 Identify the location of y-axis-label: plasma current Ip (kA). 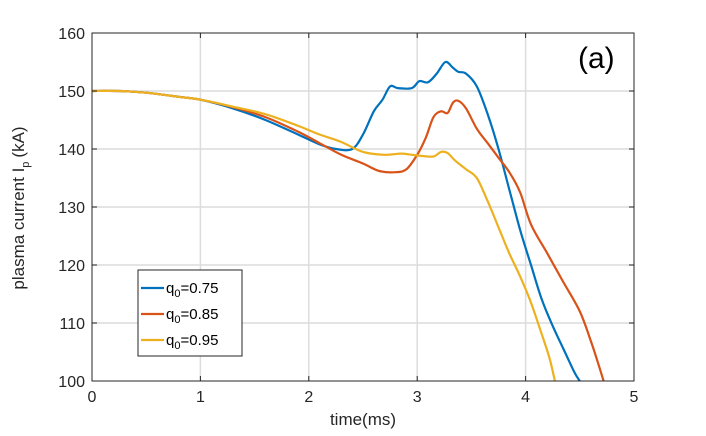
(20, 207).